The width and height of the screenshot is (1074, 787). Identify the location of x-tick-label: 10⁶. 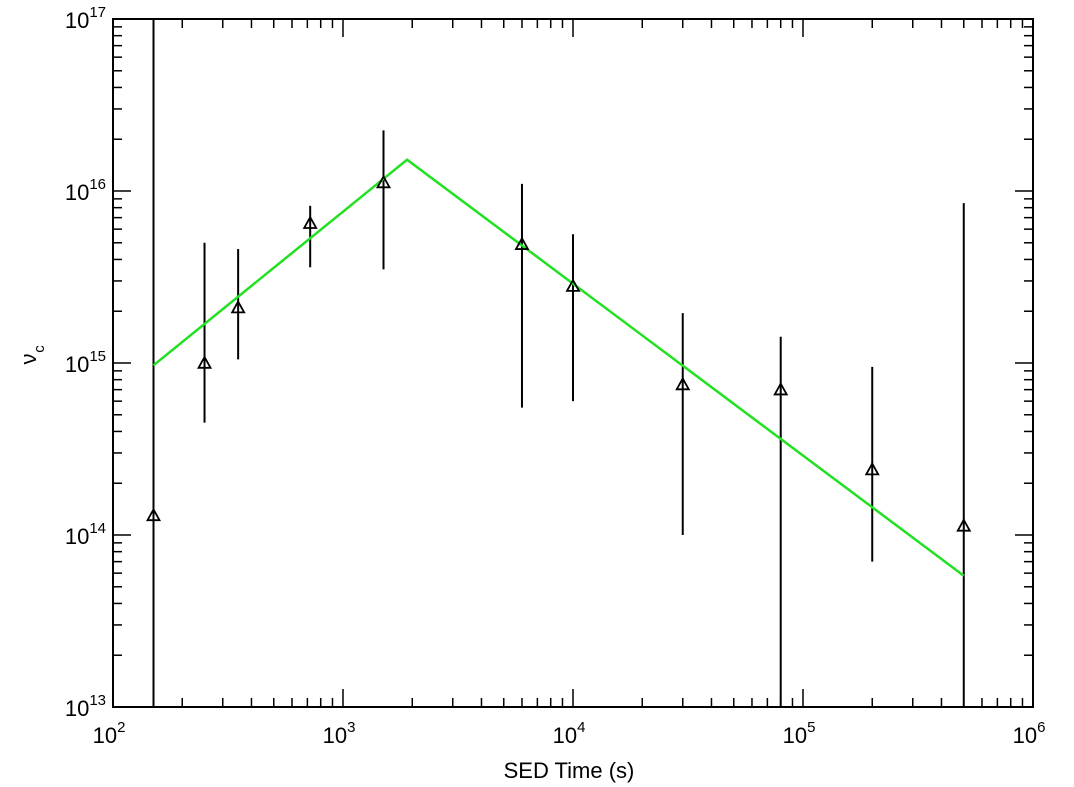
(1029, 733).